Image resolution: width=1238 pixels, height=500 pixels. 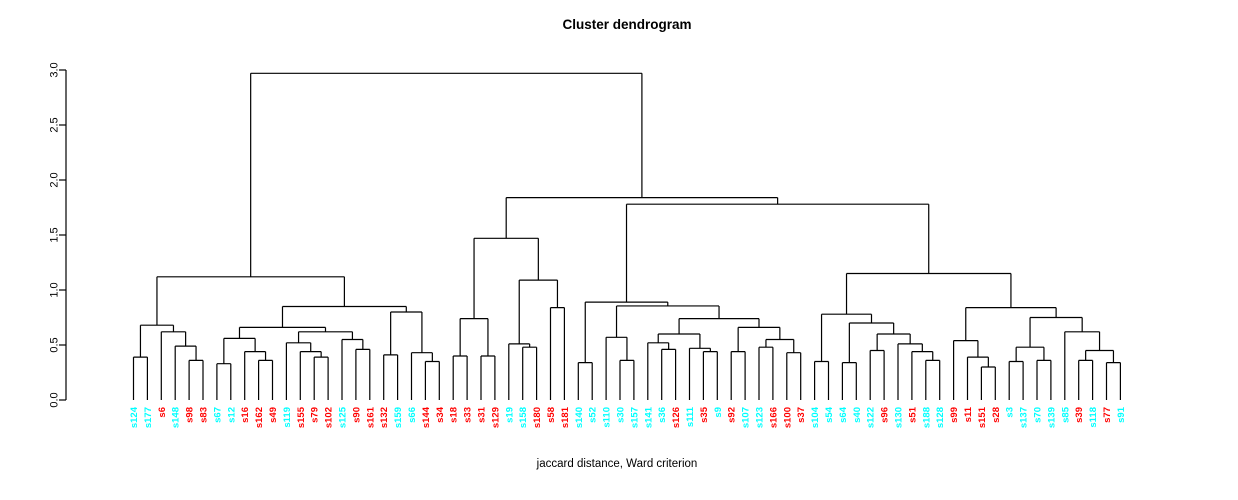 I want to click on y-axis-tick-label: 0.0, so click(x=55, y=399).